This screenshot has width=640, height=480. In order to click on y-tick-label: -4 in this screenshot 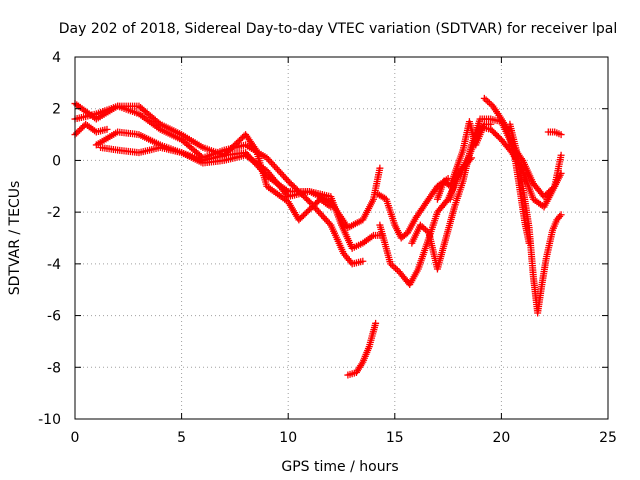, I will do `click(54, 265)`.